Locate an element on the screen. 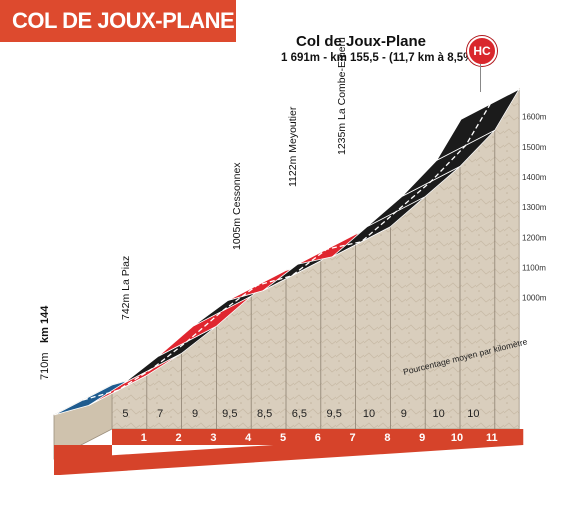 The image size is (587, 519). km-marker: 1 is located at coordinates (144, 438).